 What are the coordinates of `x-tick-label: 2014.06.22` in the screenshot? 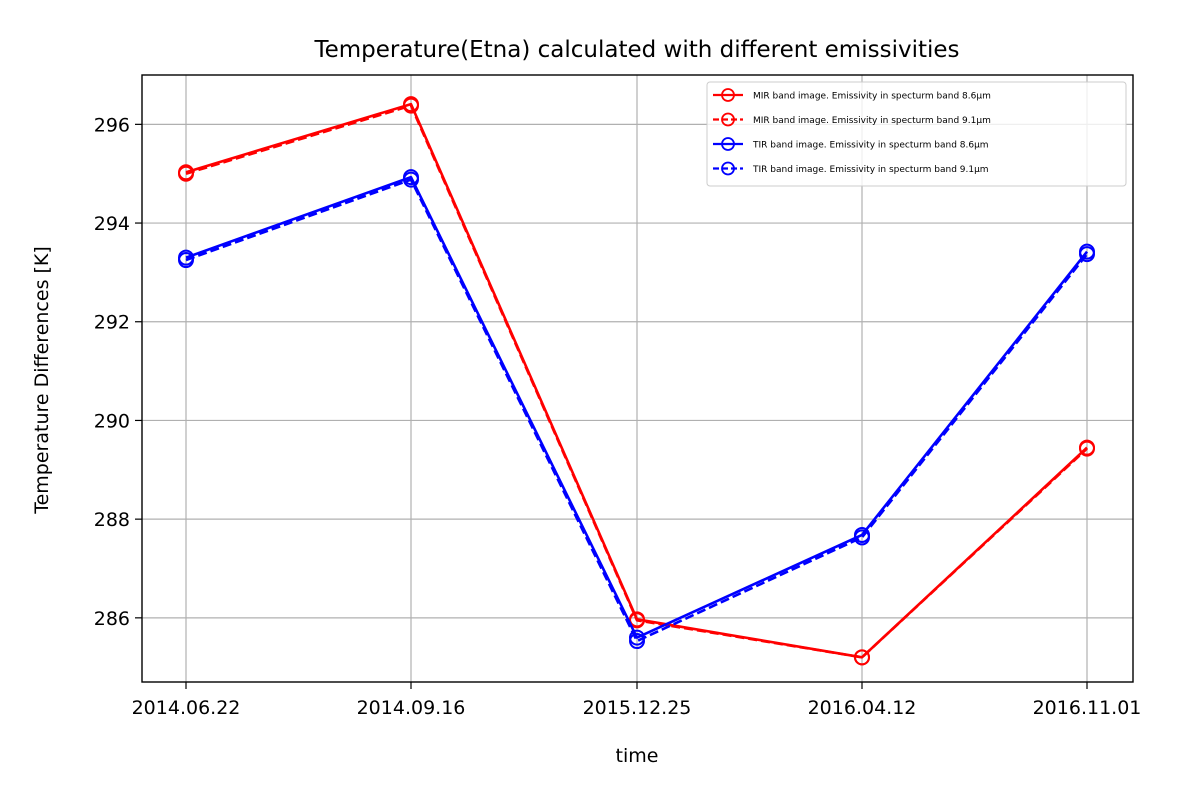 It's located at (186, 708).